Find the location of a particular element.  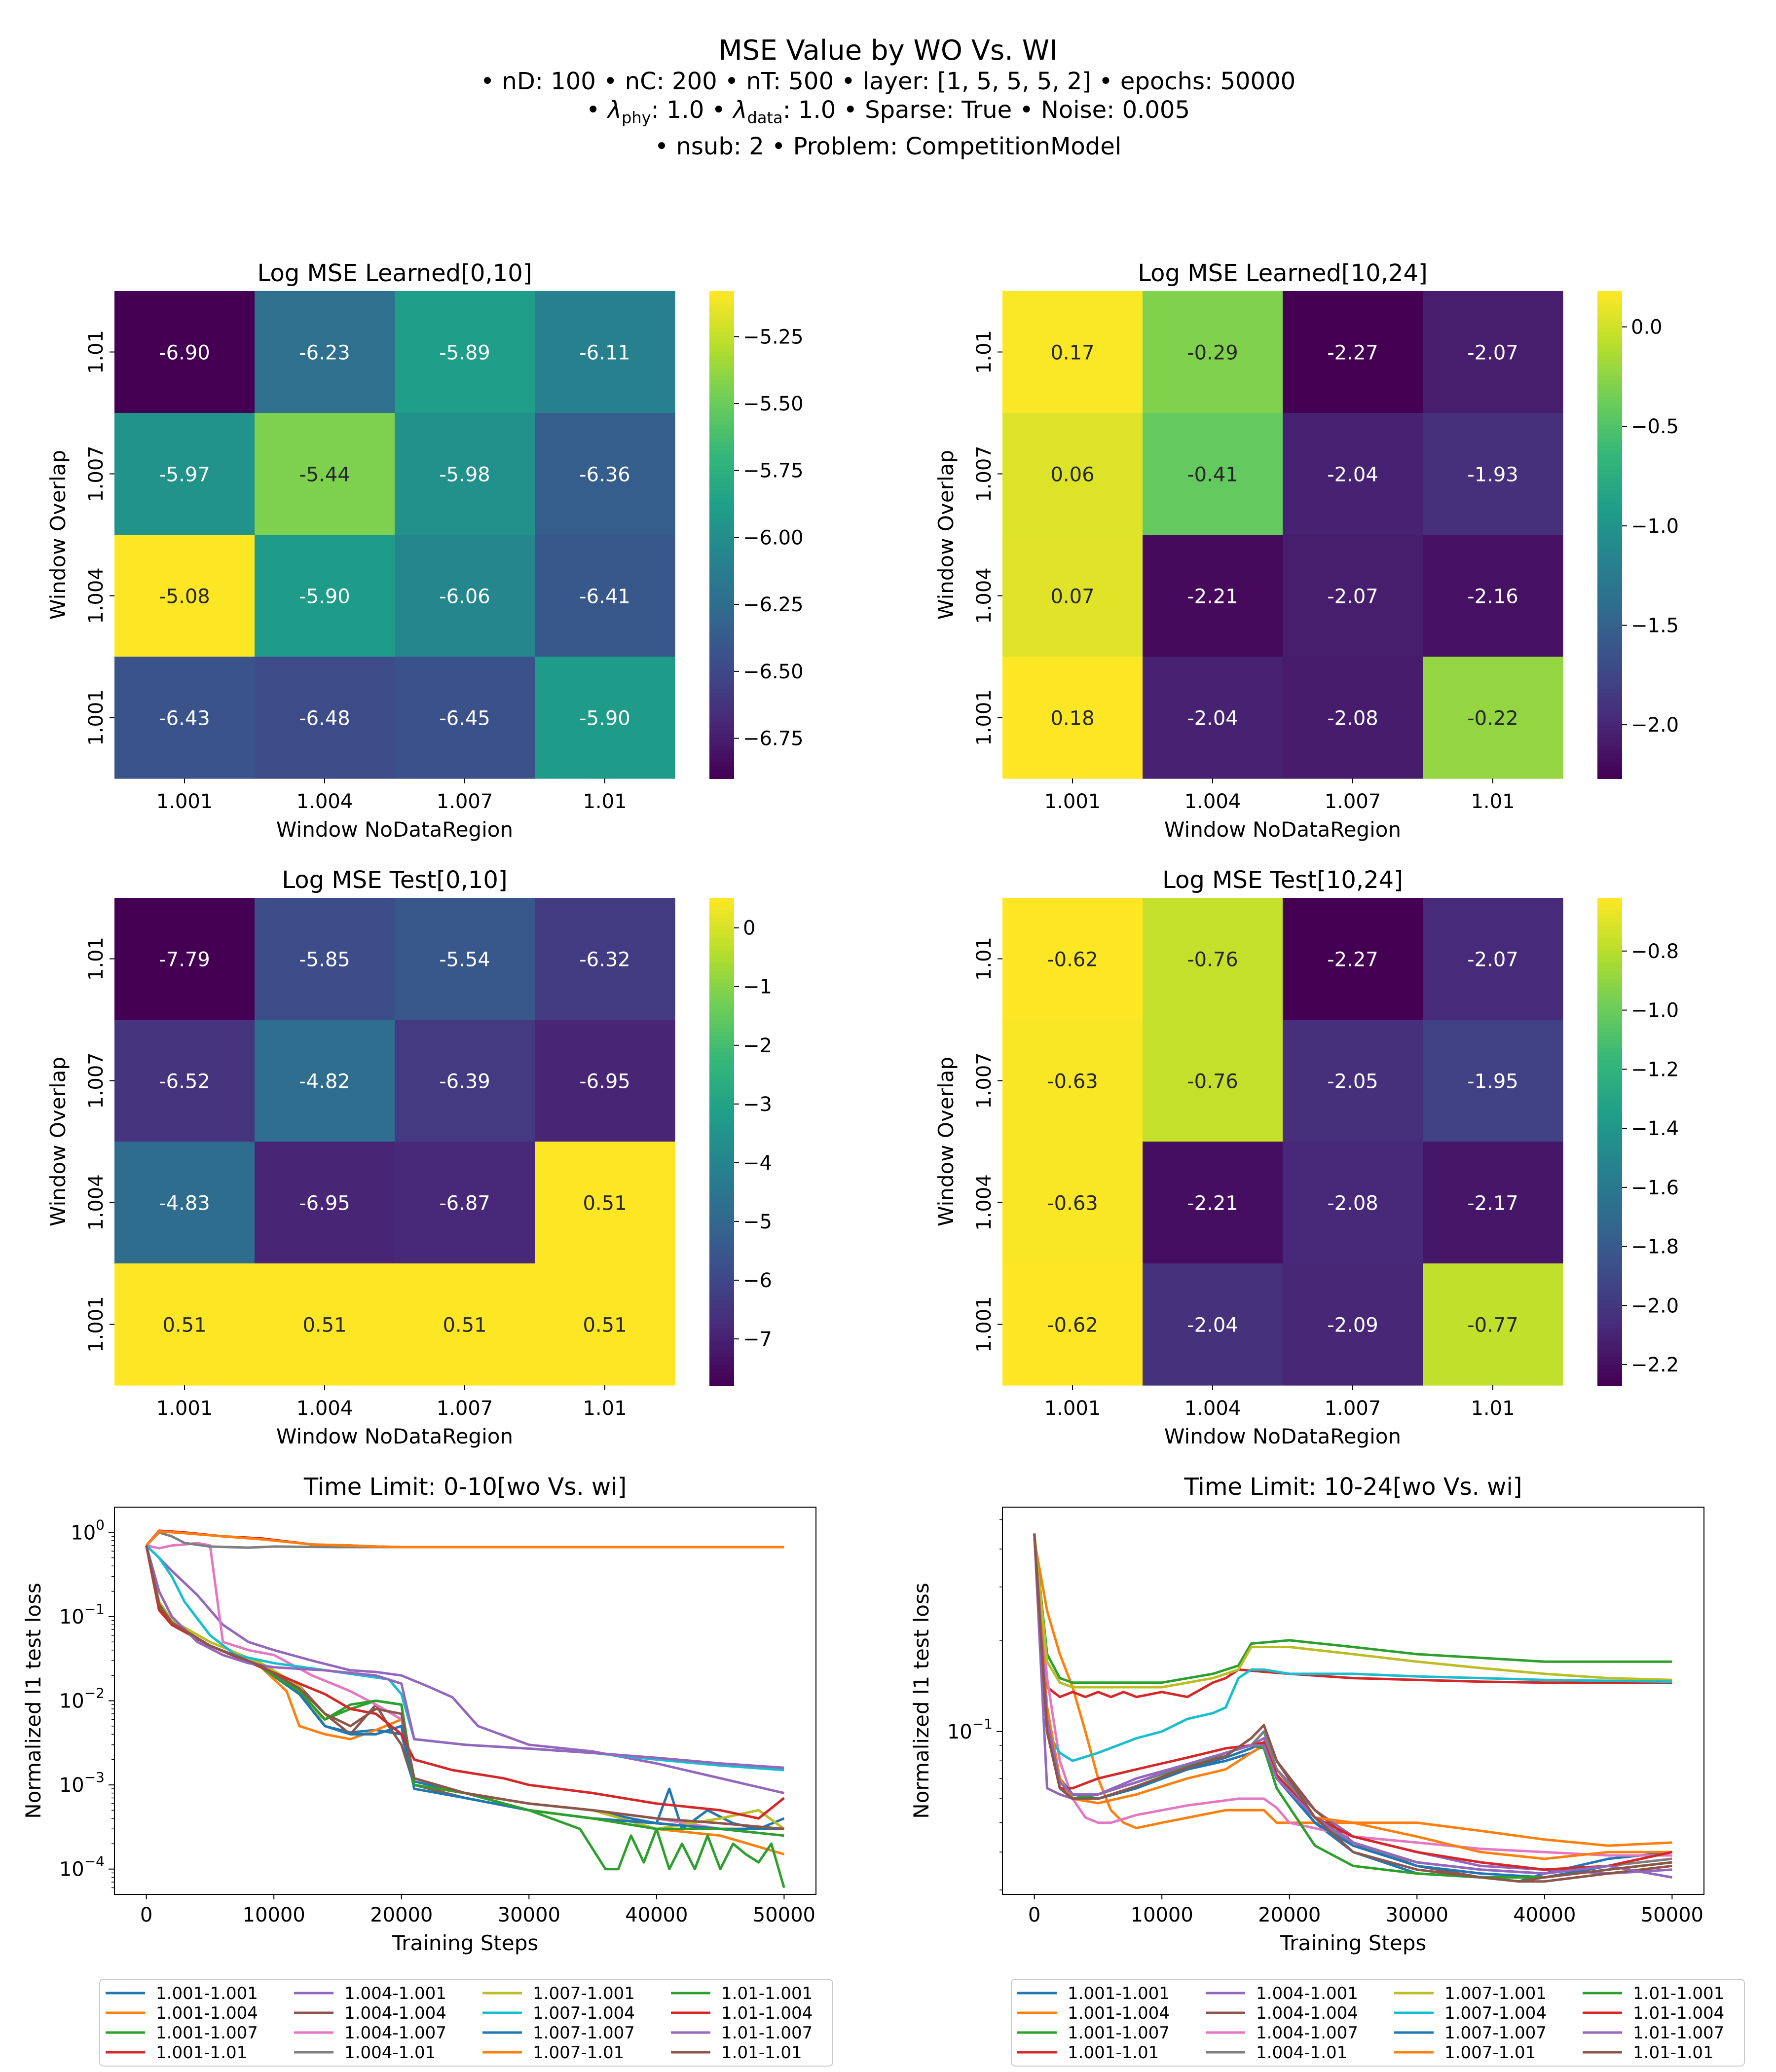

cell-value-label: -2.21 is located at coordinates (1212, 1203).